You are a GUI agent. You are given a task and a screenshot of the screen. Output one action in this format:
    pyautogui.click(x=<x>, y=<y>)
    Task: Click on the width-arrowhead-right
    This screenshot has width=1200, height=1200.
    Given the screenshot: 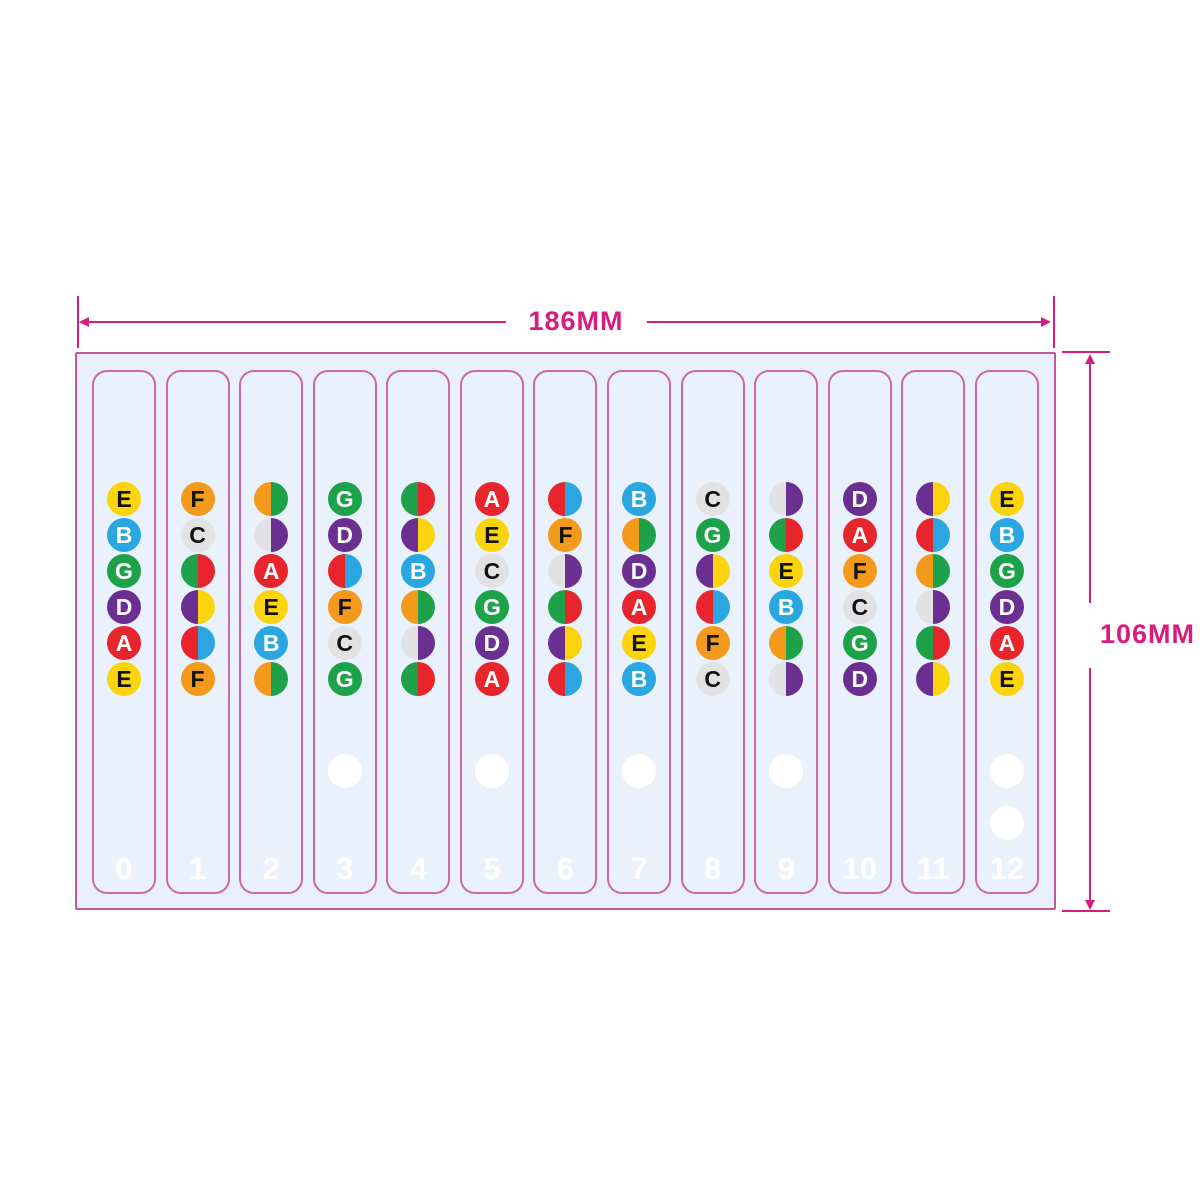 What is the action you would take?
    pyautogui.click(x=1046, y=322)
    